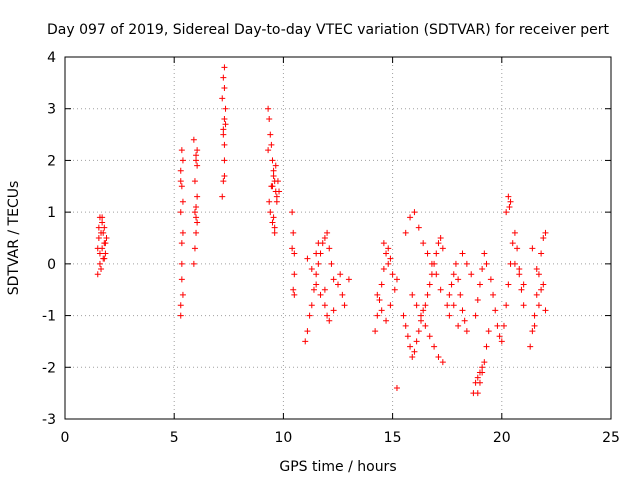  What do you see at coordinates (283, 438) in the screenshot?
I see `x-tick-label: 10` at bounding box center [283, 438].